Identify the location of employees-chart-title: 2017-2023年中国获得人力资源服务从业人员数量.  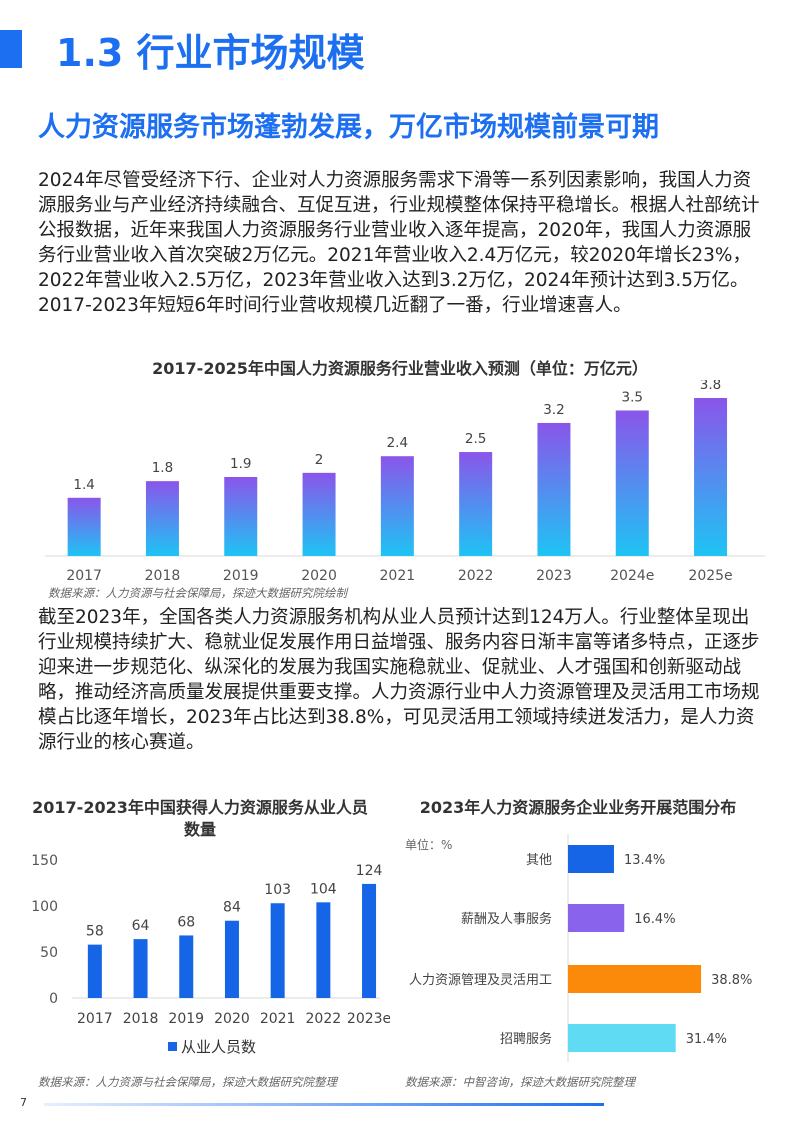
(200, 818).